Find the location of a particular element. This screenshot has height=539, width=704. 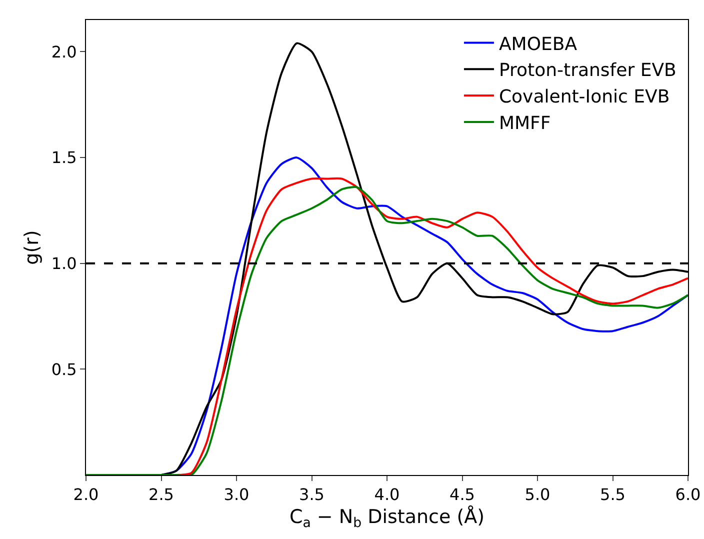

x-tick-label: 2.0 is located at coordinates (86, 494).